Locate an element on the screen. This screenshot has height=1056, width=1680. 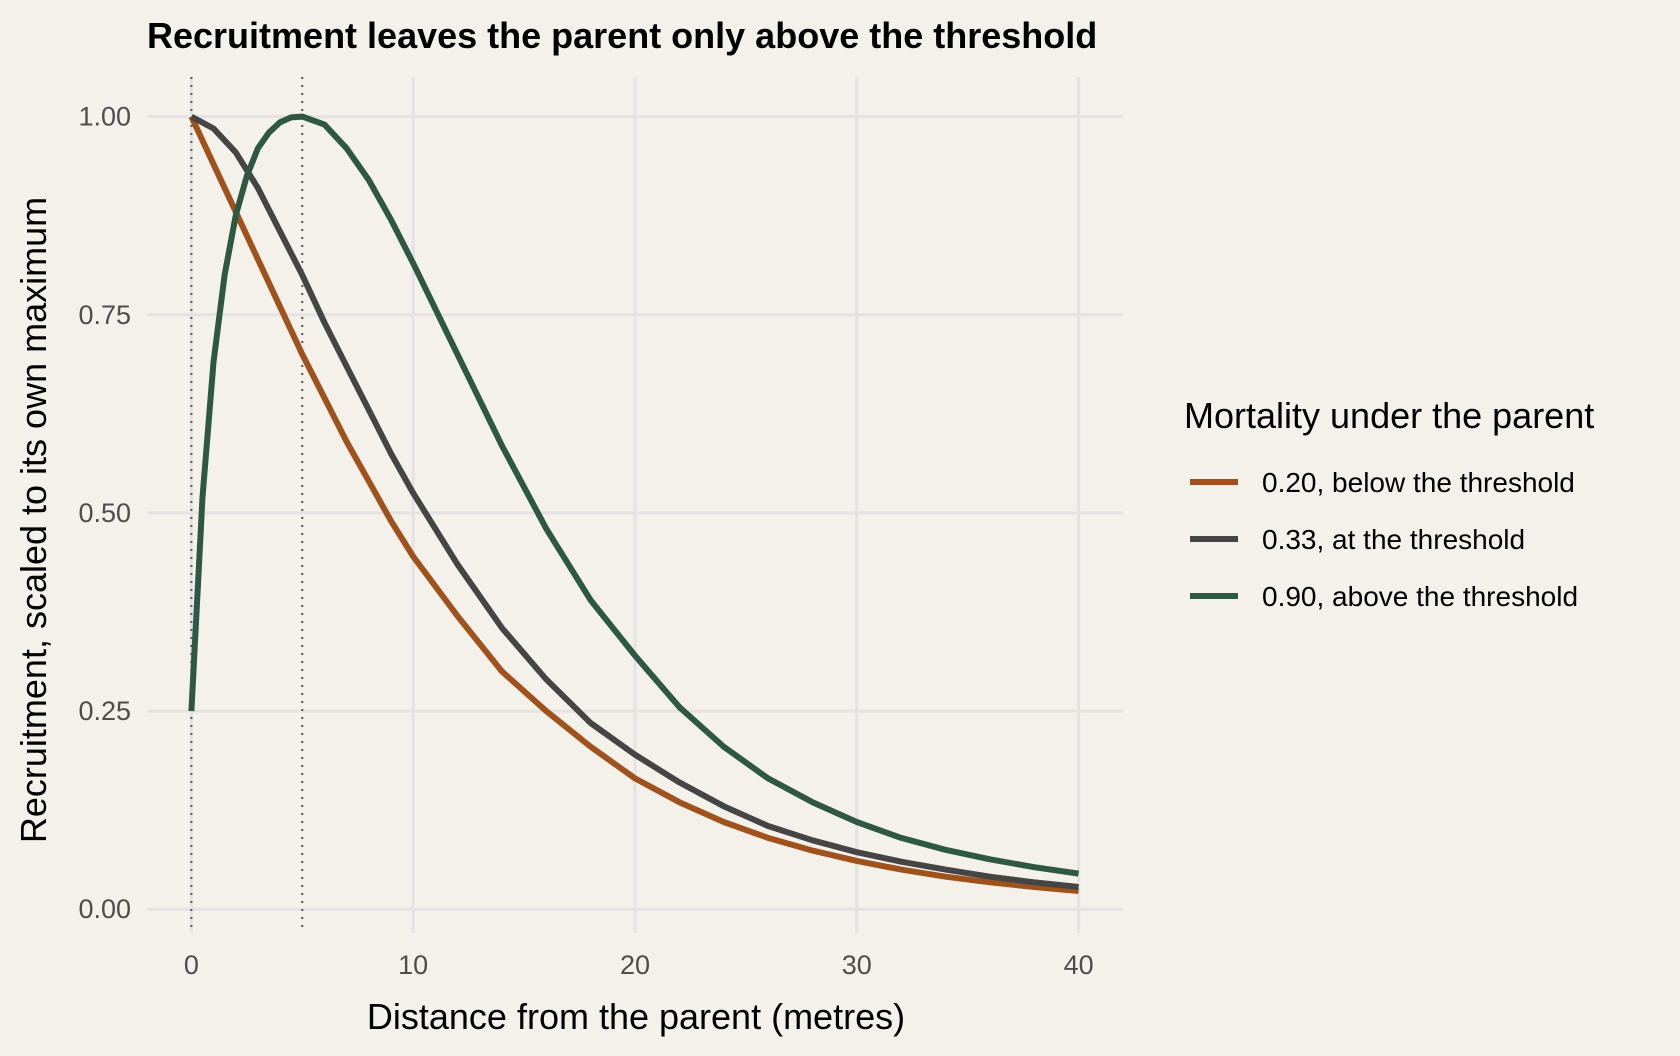
x-tick-label-2: 20 is located at coordinates (635, 965).